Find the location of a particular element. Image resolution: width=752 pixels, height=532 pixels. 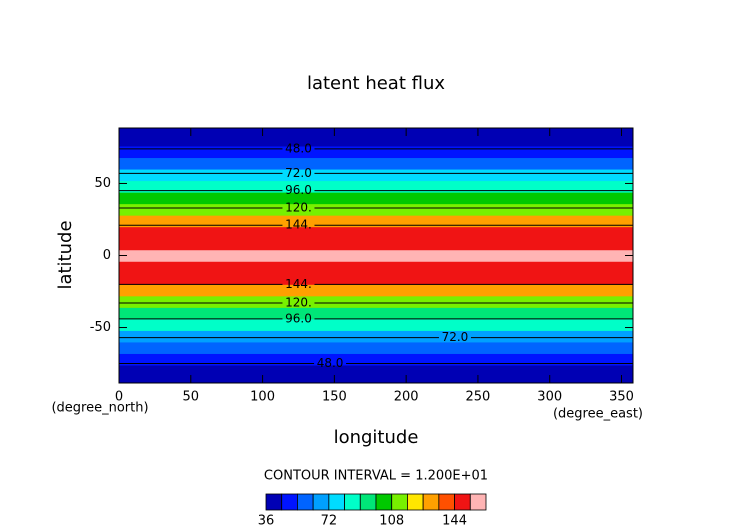

x-unit: (degree_east) is located at coordinates (598, 414).